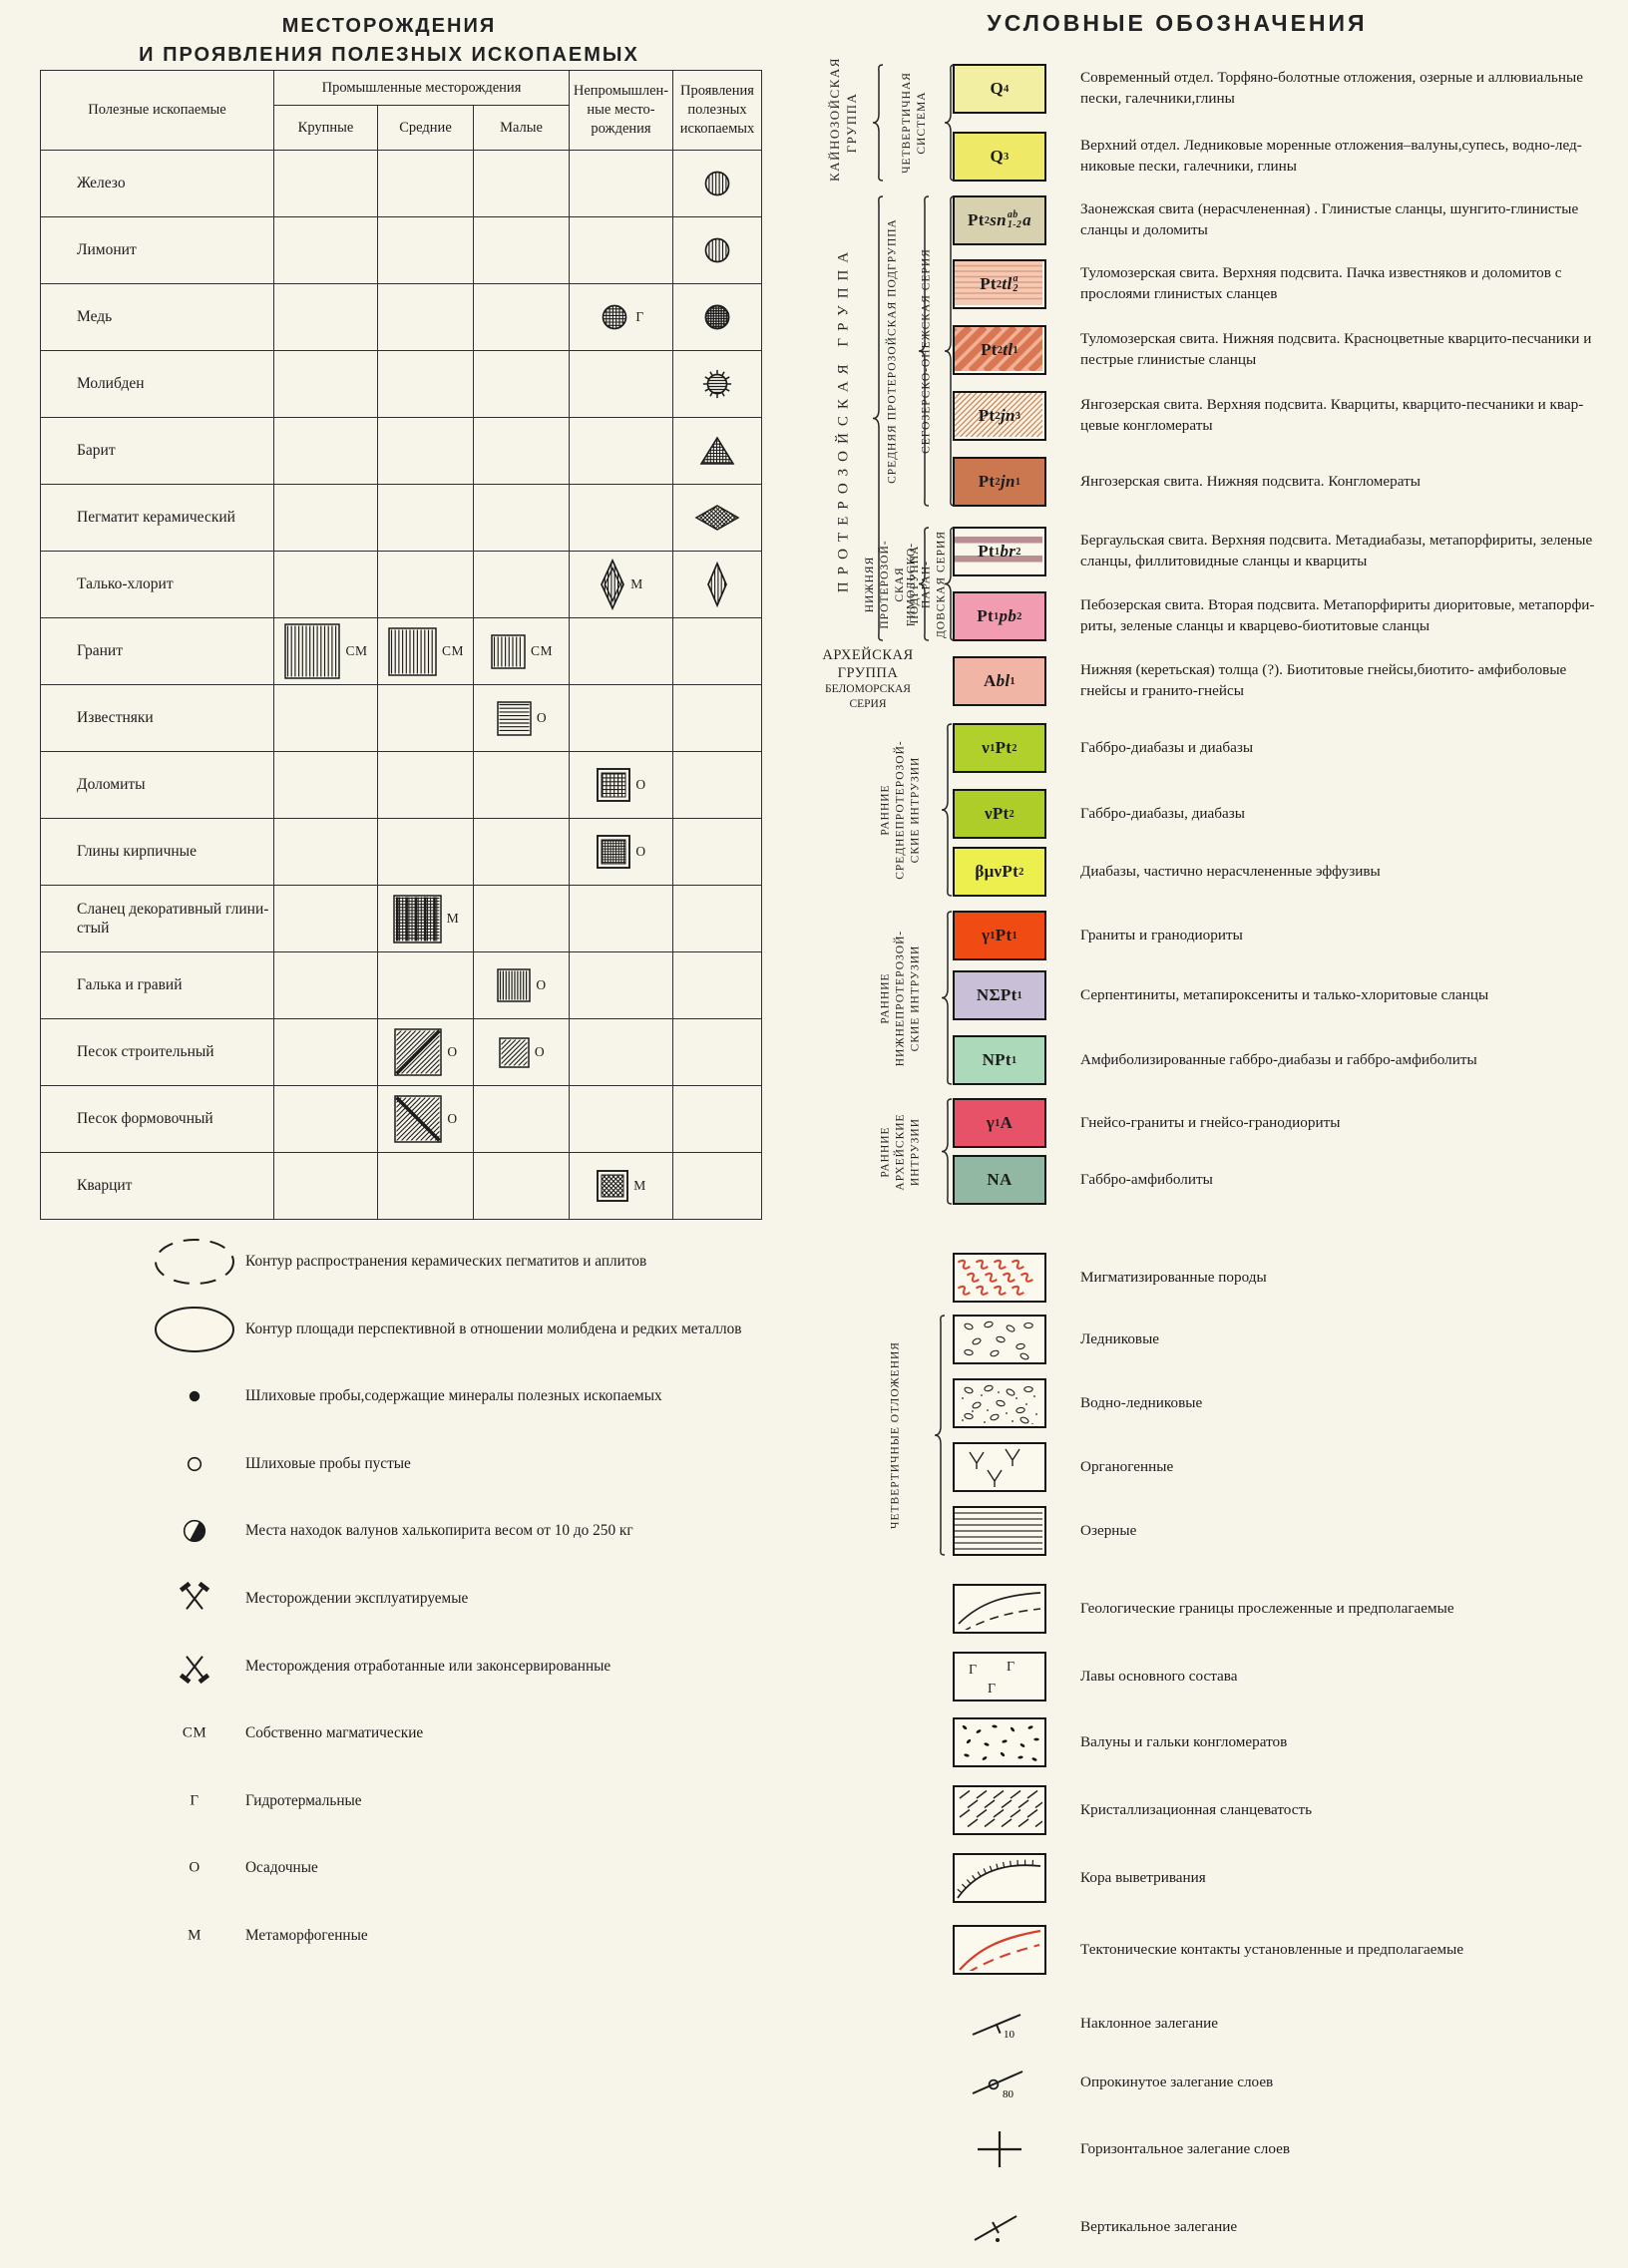 The width and height of the screenshot is (1628, 2268). Describe the element at coordinates (401, 317) in the screenshot. I see `table-row: Медь Г` at that location.